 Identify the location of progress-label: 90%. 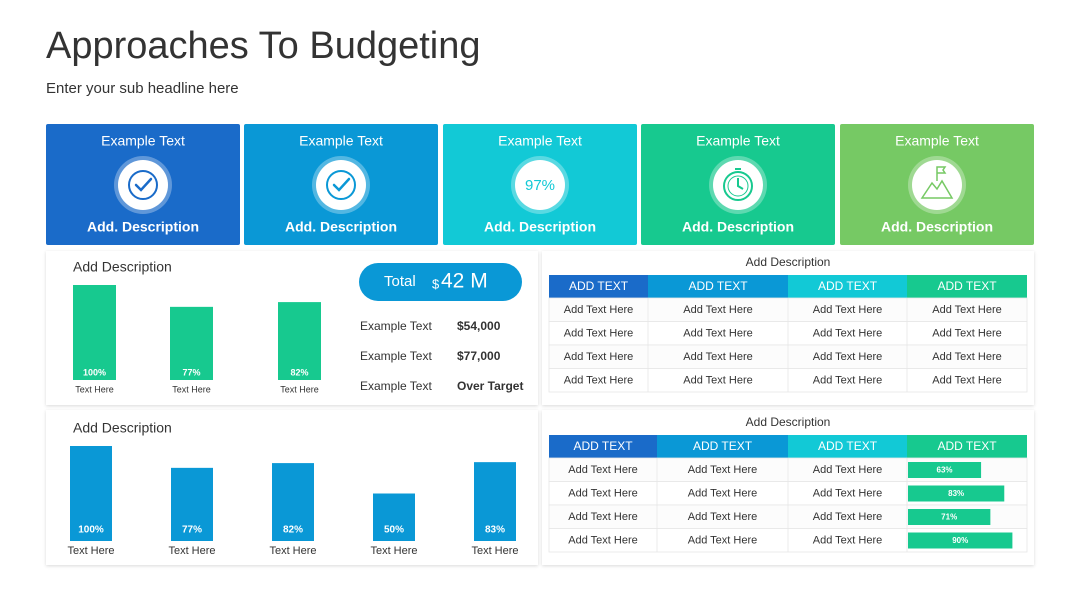
(960, 540).